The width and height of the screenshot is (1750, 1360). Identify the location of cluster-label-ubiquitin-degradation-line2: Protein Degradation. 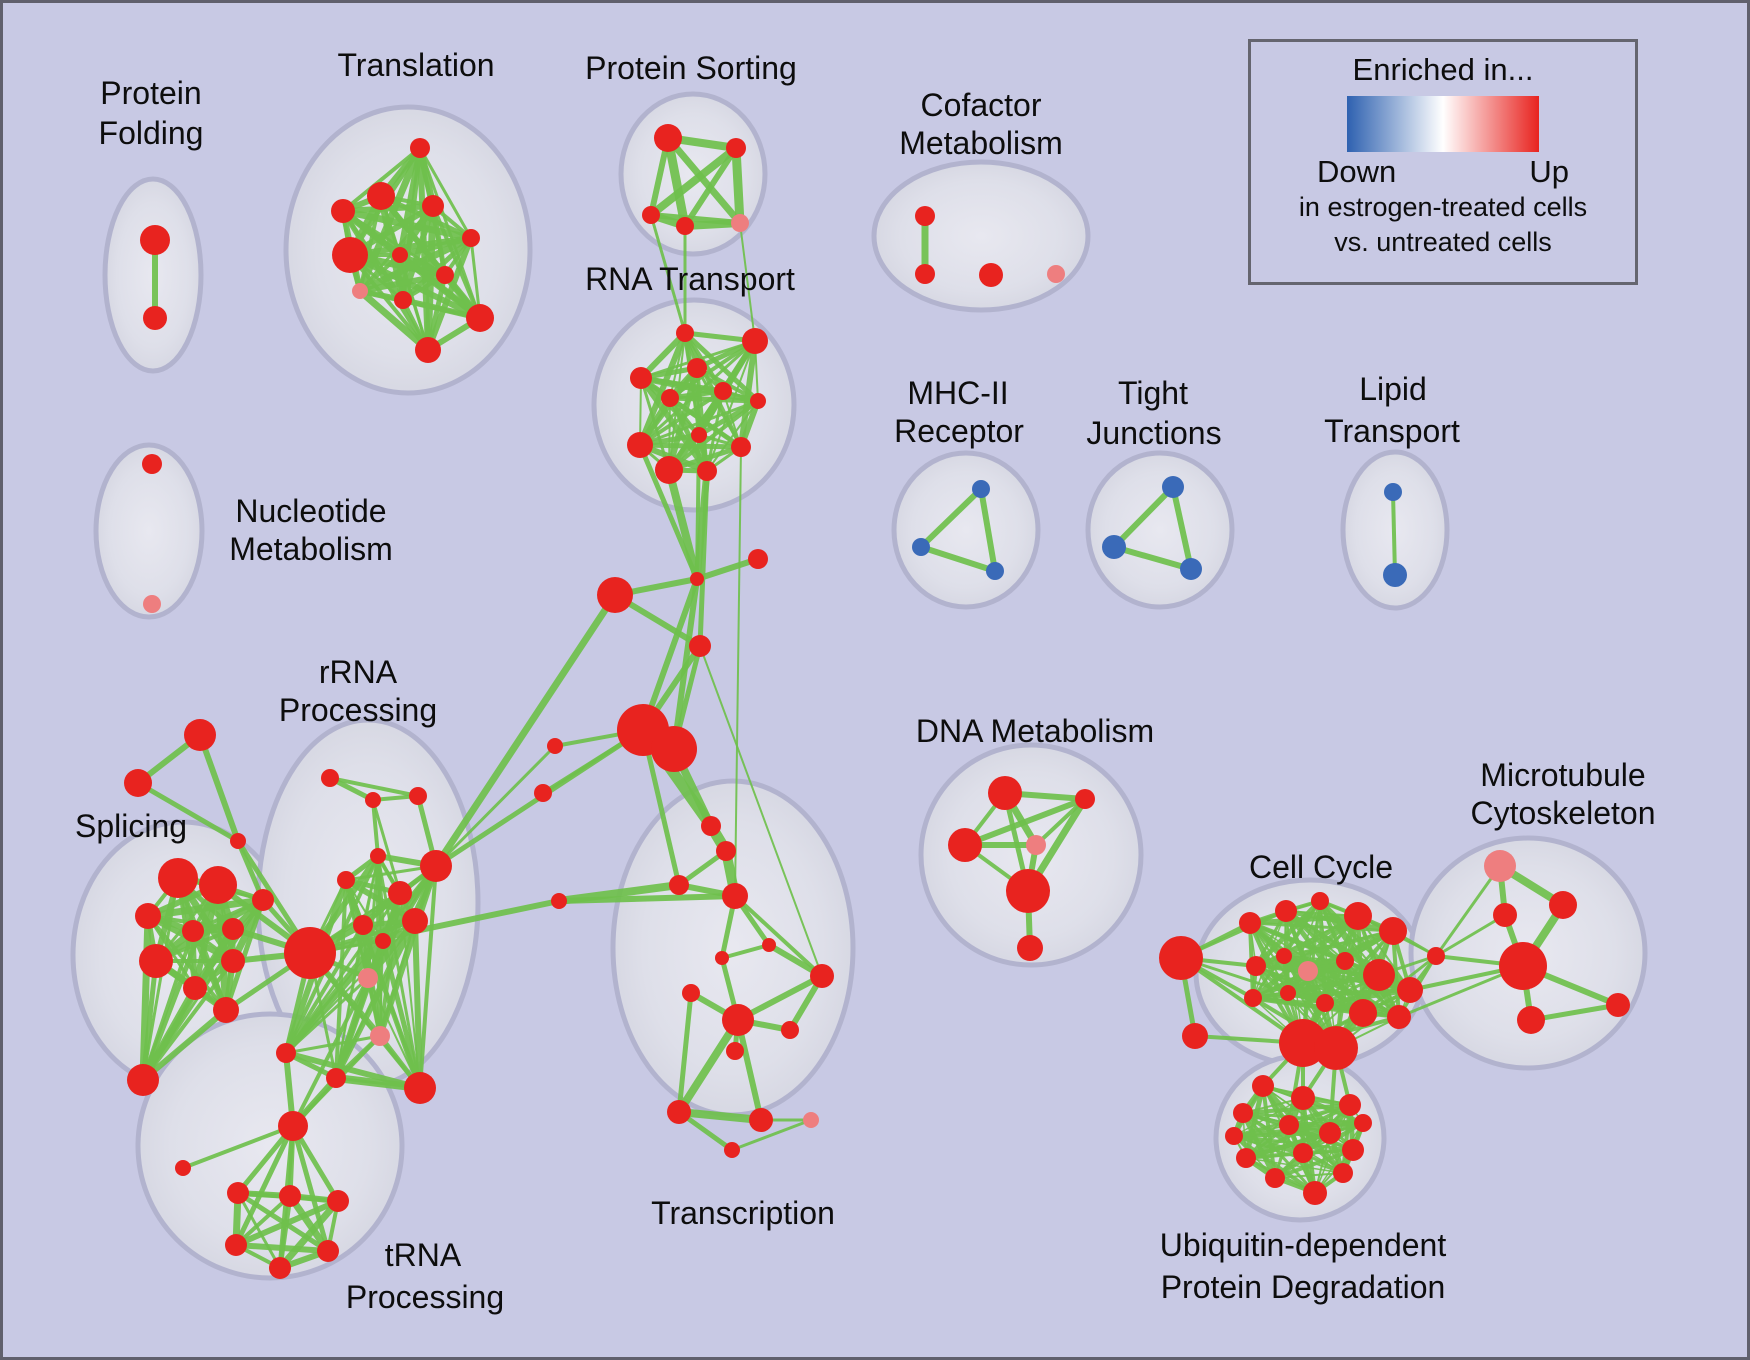
(1303, 1287).